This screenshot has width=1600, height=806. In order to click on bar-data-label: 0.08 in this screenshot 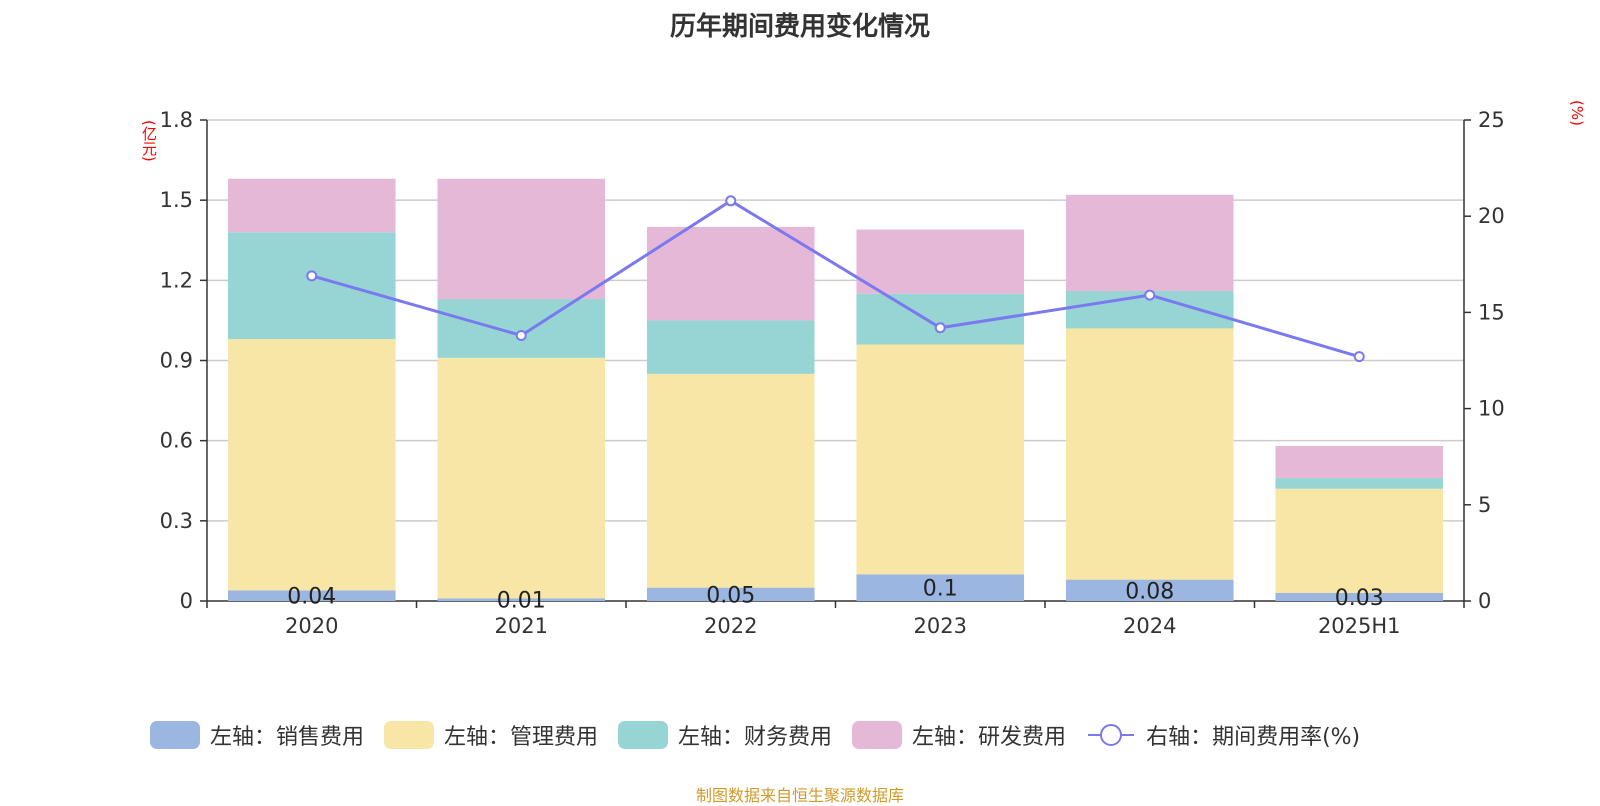, I will do `click(1149, 591)`.